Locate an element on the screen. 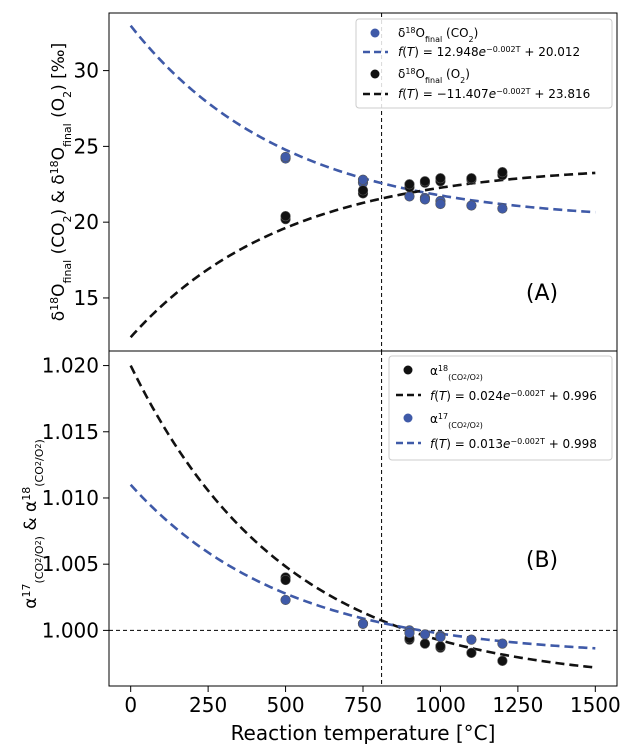 The image size is (623, 744). x-tick-label: 1000 is located at coordinates (440, 705).